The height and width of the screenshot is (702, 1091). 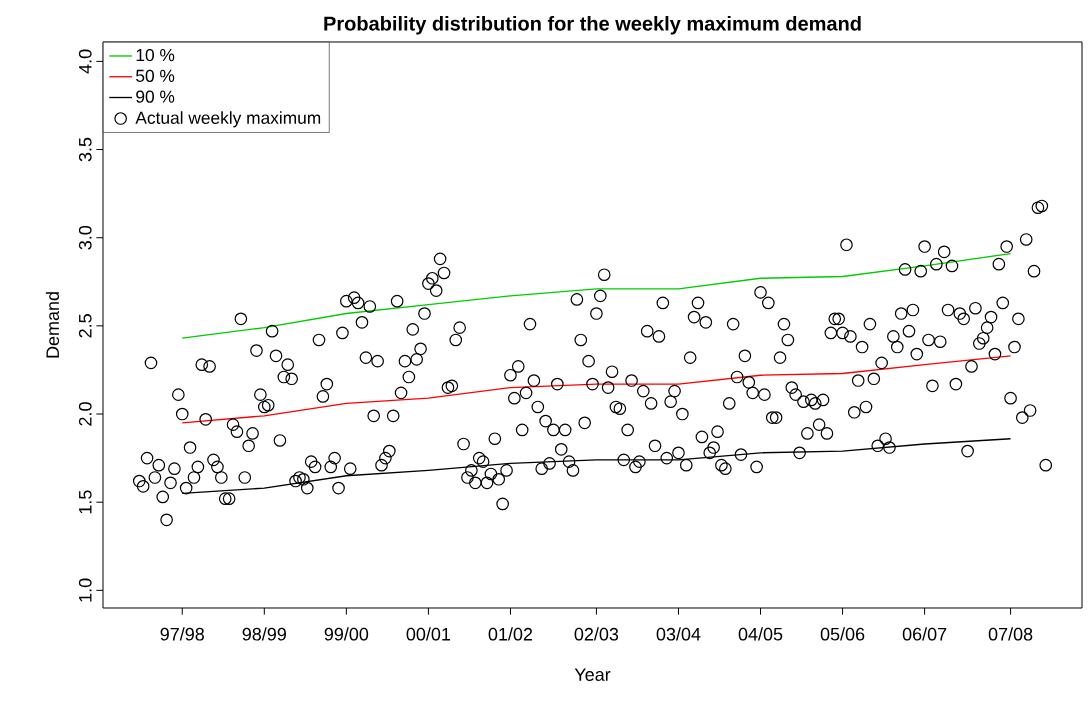 I want to click on x-tick-label: 06/07, so click(x=924, y=634).